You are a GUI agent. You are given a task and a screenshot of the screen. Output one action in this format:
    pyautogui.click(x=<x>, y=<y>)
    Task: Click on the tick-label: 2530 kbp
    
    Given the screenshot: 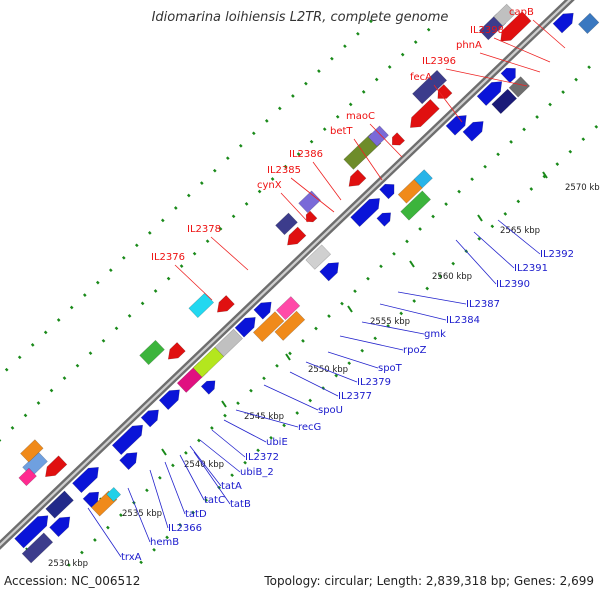 What is the action you would take?
    pyautogui.click(x=68, y=564)
    